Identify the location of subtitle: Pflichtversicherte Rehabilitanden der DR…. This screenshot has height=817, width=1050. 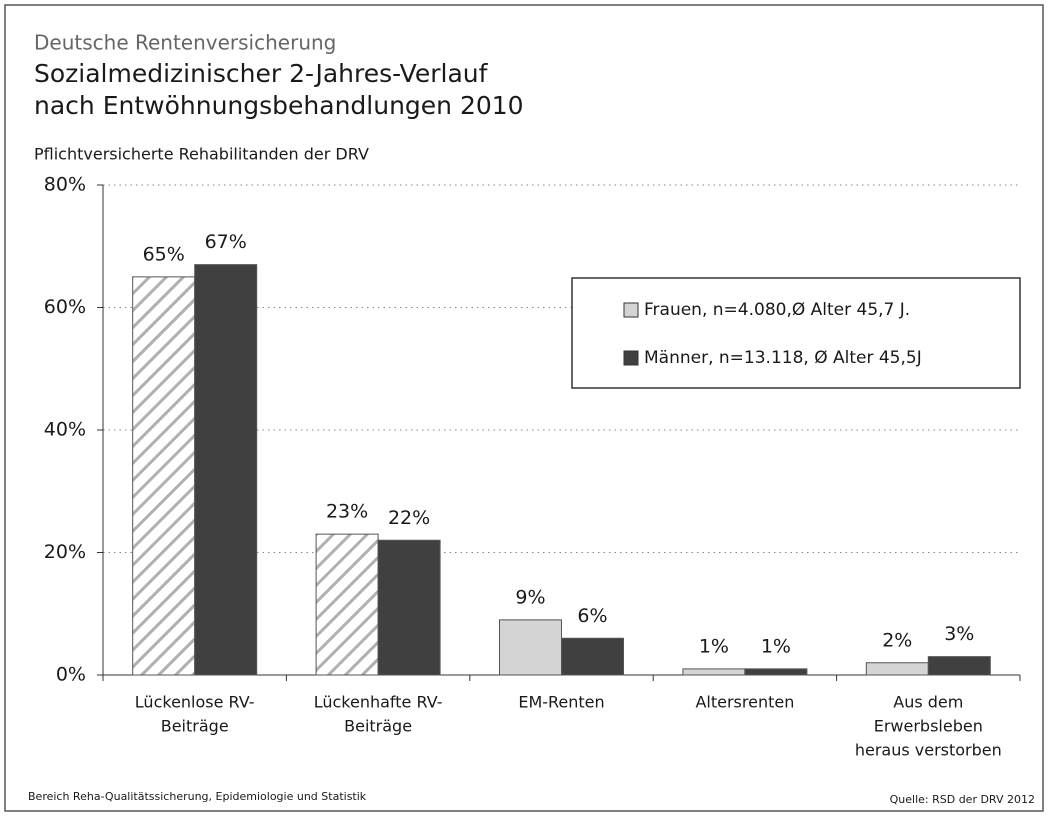
(201, 154).